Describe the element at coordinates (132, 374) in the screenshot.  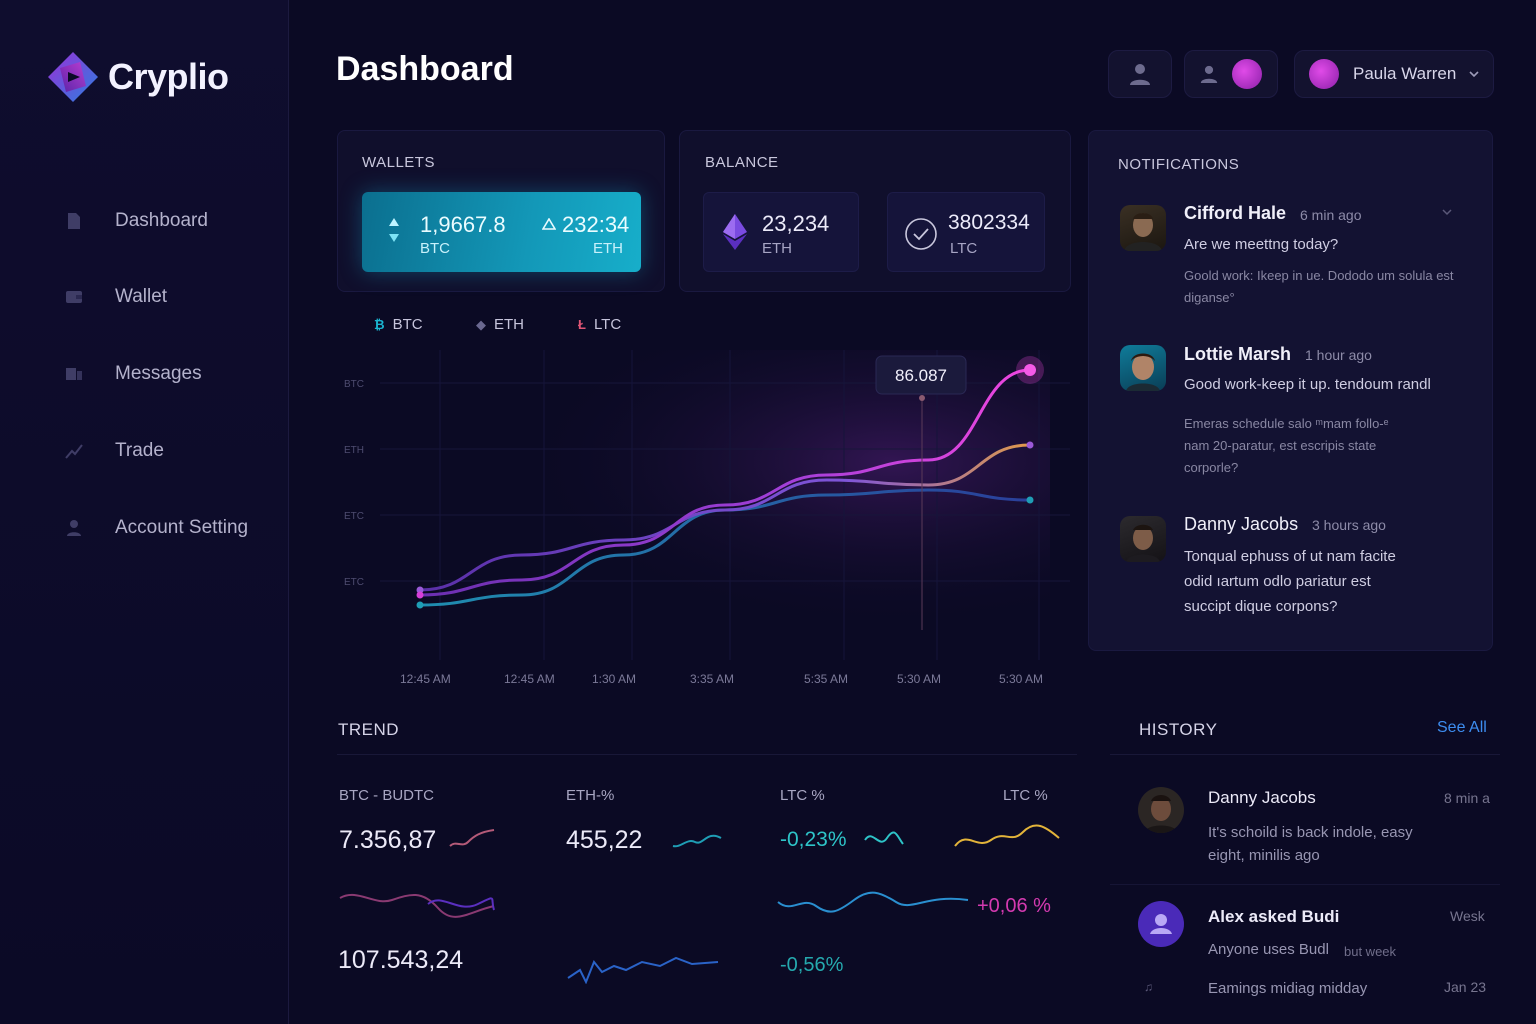
I see `sidebar-item-messages: Messages` at that location.